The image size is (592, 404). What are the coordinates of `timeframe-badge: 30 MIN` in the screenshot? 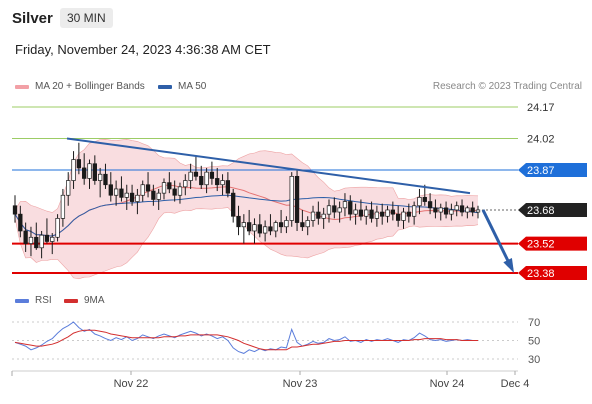 It's located at (86, 18).